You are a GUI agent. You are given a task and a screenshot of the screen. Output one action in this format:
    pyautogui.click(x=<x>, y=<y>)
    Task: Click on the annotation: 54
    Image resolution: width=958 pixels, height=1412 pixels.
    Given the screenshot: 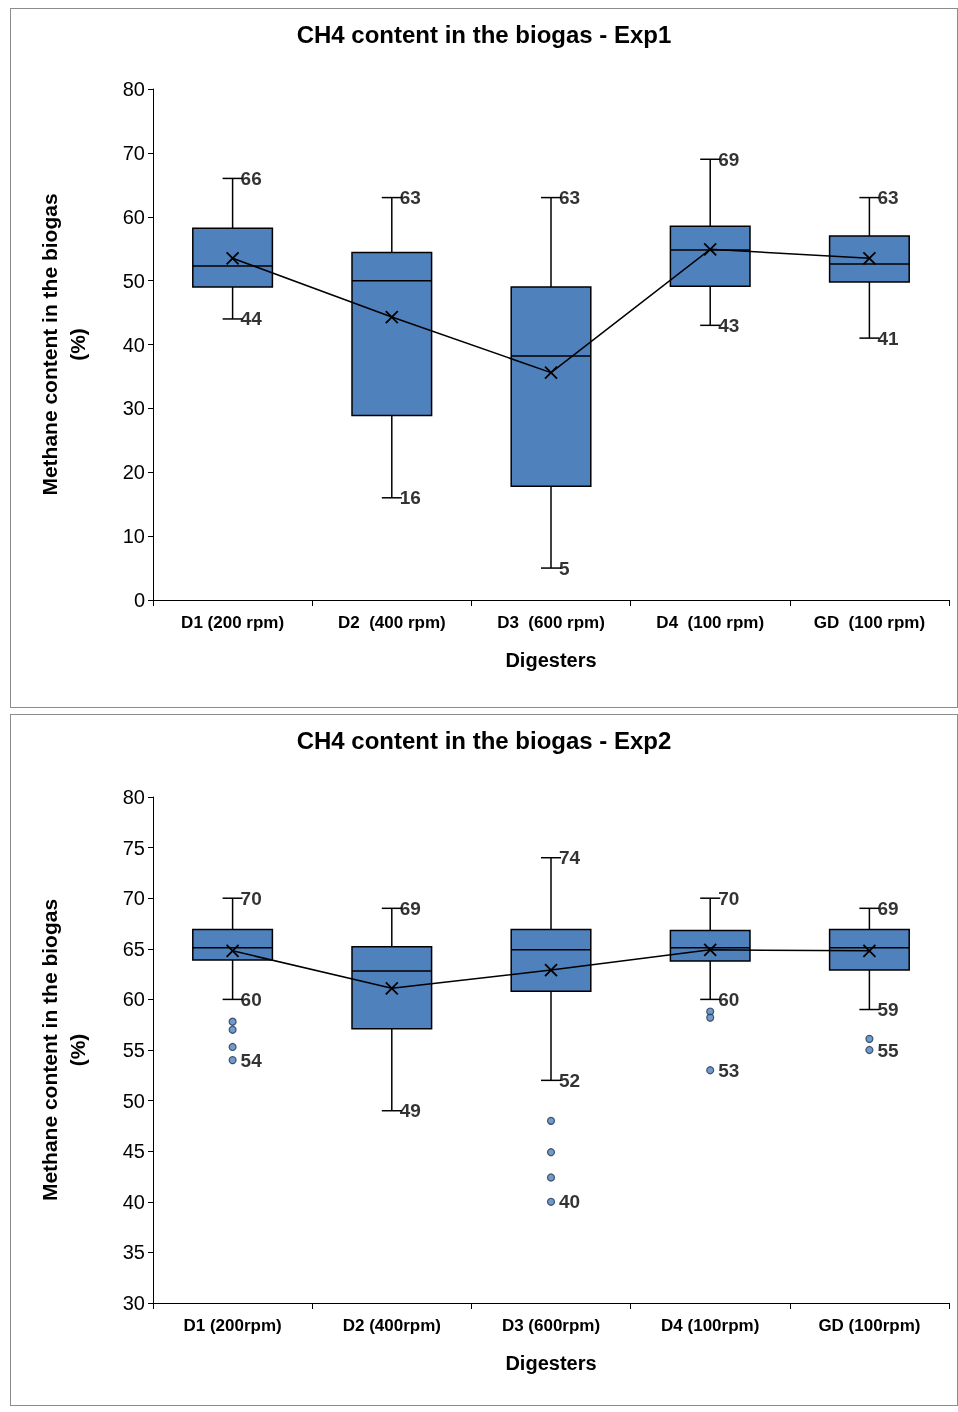 What is the action you would take?
    pyautogui.click(x=251, y=1060)
    